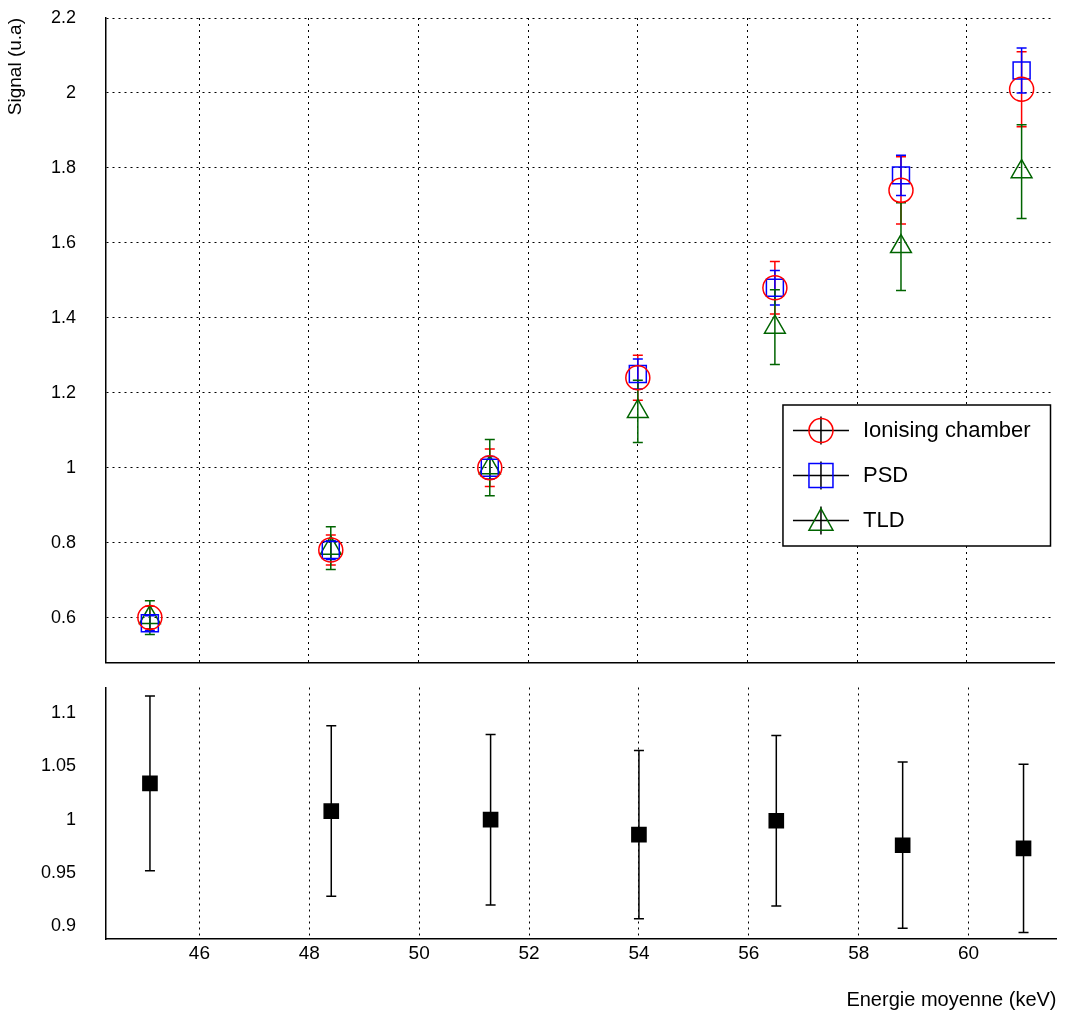  I want to click on y-tick-label: 1.1, so click(63, 712).